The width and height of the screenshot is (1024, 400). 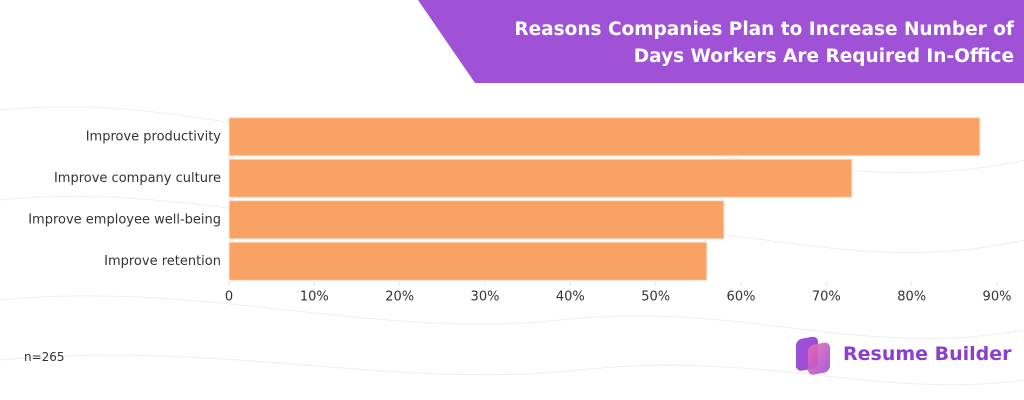 I want to click on x-tick-label: 70%, so click(x=826, y=297).